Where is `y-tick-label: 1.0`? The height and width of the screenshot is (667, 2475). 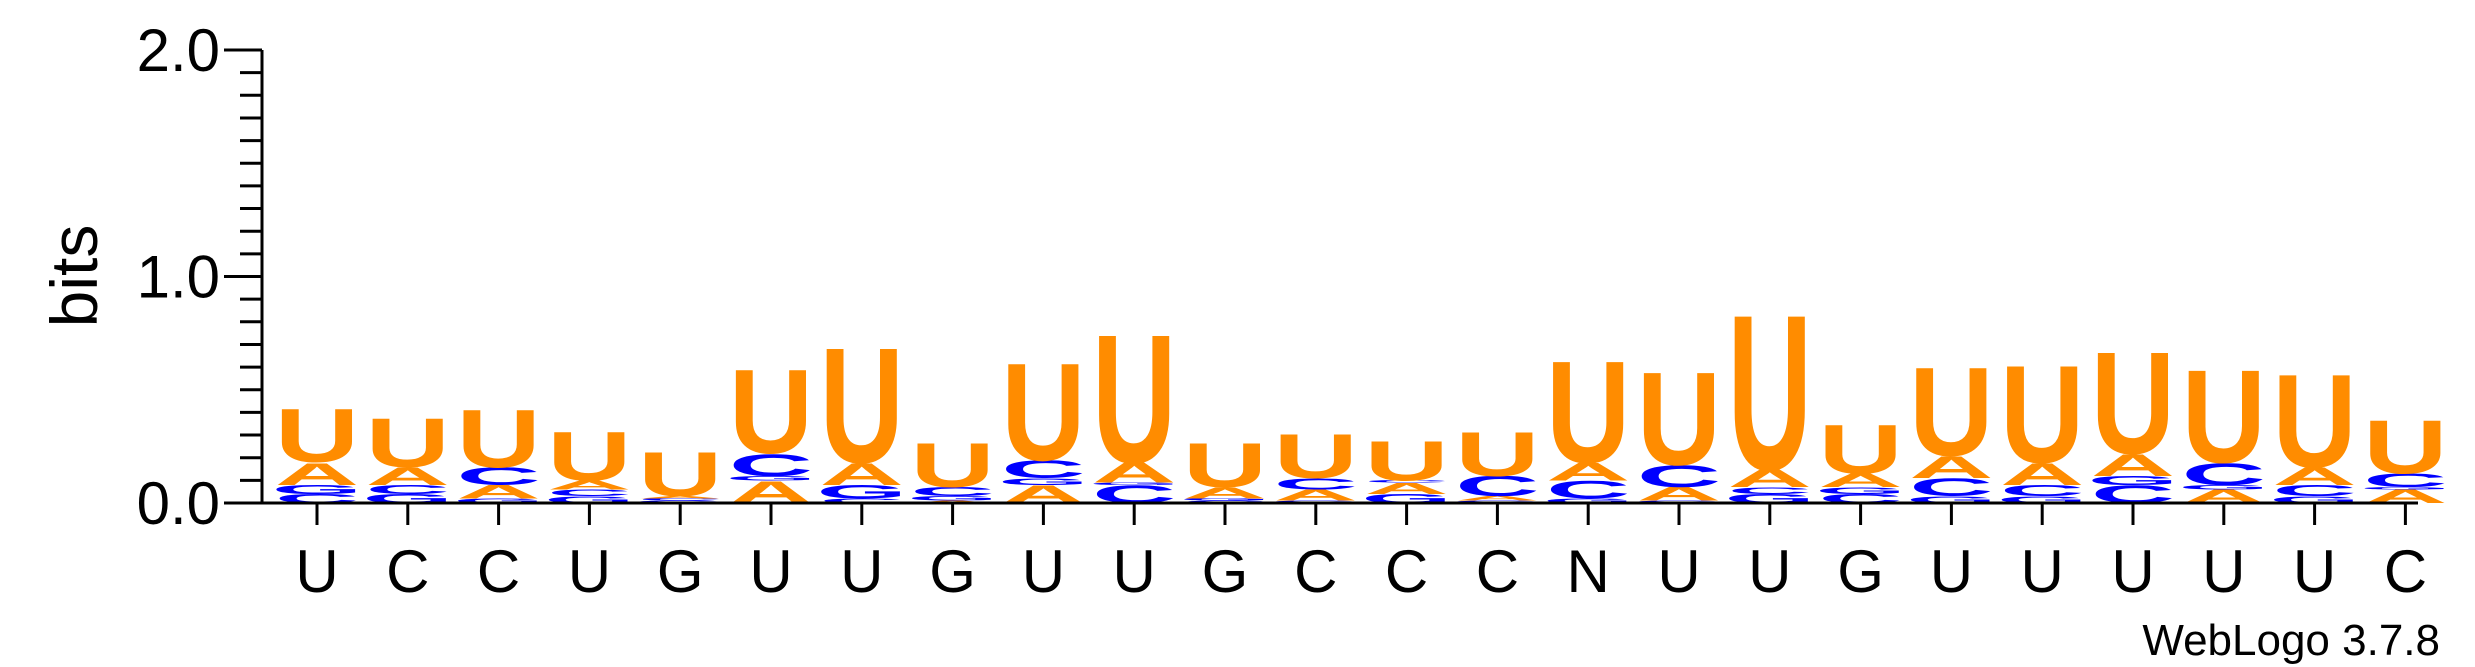
y-tick-label: 1.0 is located at coordinates (178, 277).